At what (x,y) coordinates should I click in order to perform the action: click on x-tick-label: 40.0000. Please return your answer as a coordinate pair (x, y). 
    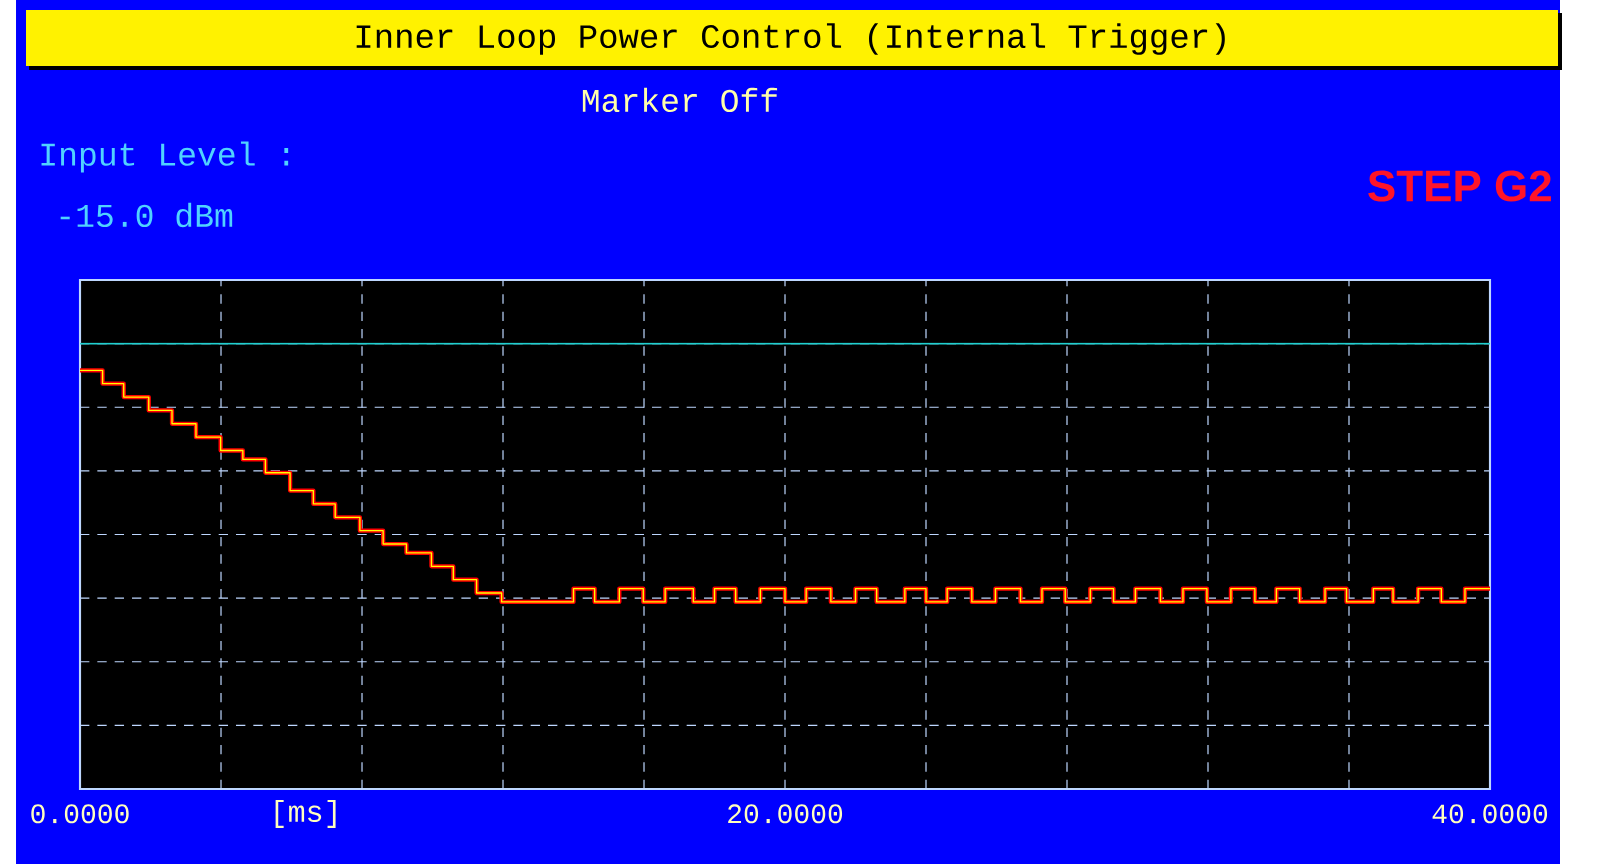
    Looking at the image, I should click on (1490, 814).